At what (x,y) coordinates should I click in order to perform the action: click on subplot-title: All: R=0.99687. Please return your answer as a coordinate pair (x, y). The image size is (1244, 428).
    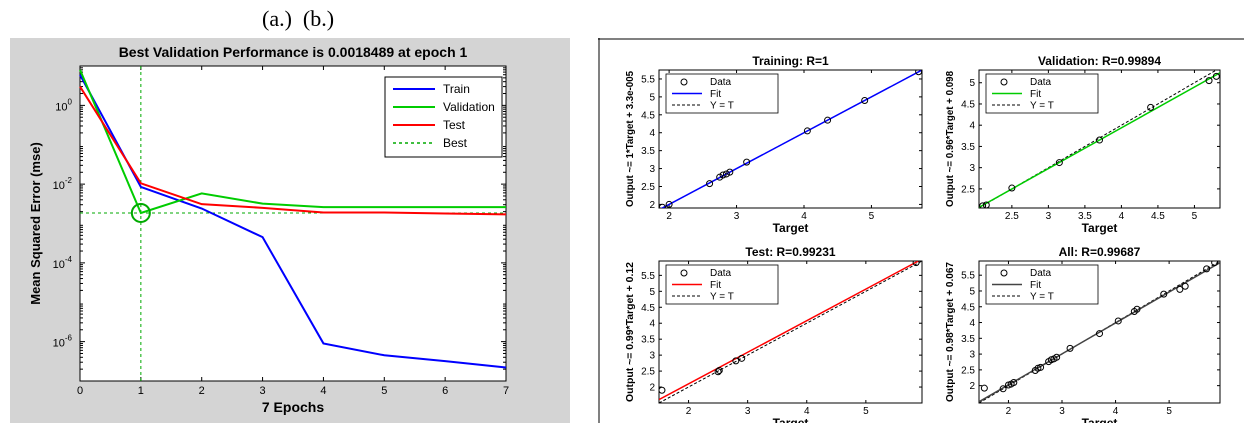
    Looking at the image, I should click on (1100, 252).